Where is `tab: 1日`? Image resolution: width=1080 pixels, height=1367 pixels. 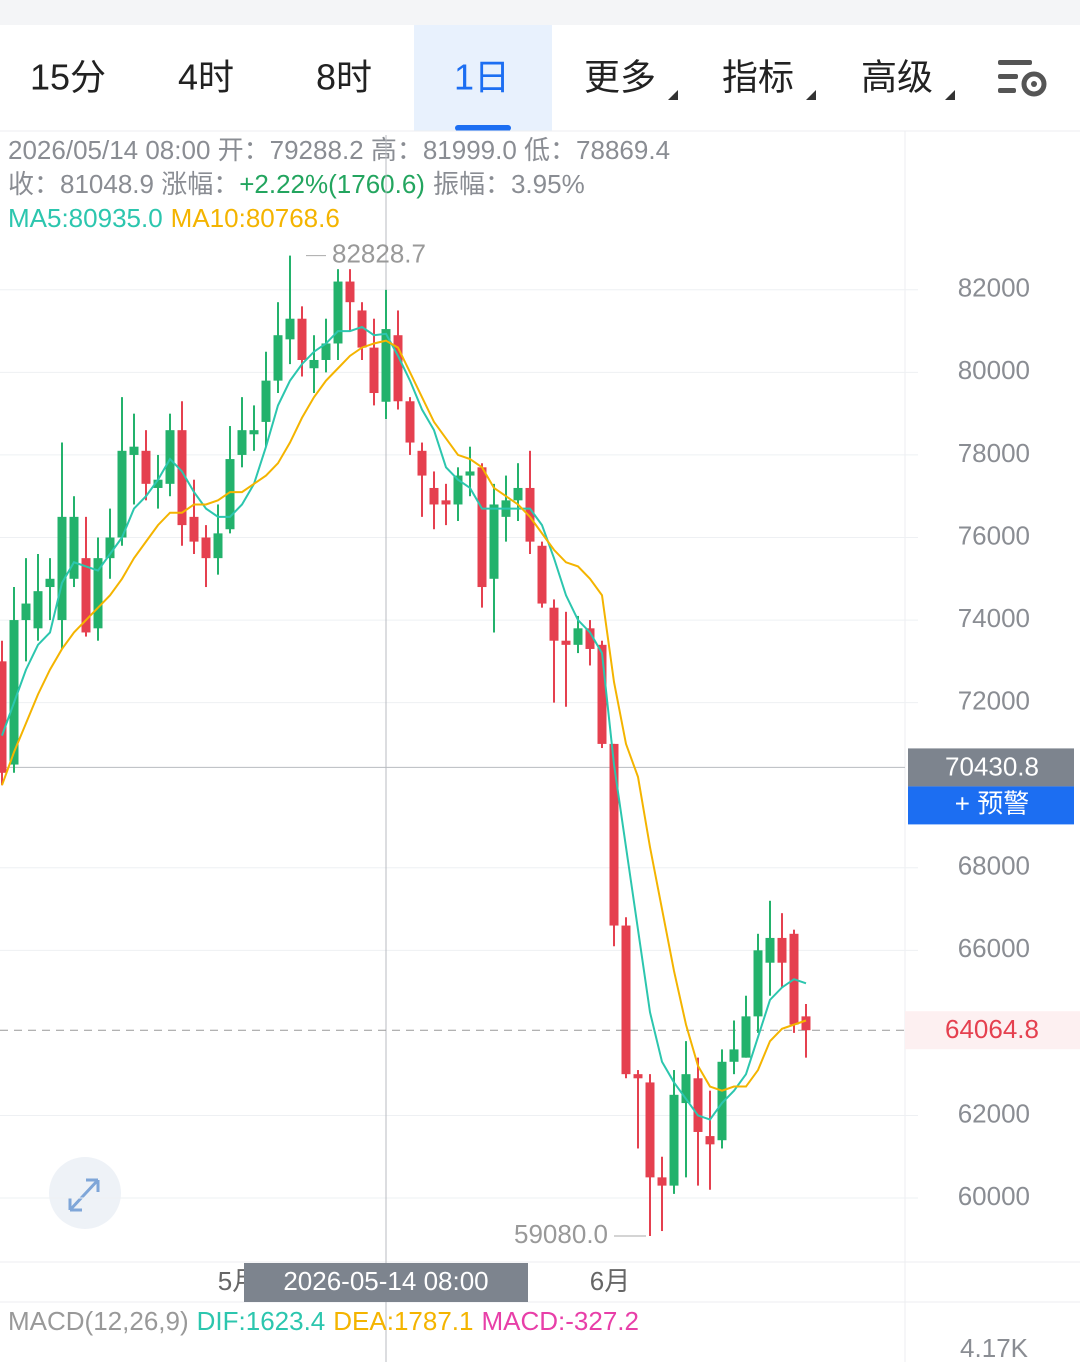
tab: 1日 is located at coordinates (482, 77).